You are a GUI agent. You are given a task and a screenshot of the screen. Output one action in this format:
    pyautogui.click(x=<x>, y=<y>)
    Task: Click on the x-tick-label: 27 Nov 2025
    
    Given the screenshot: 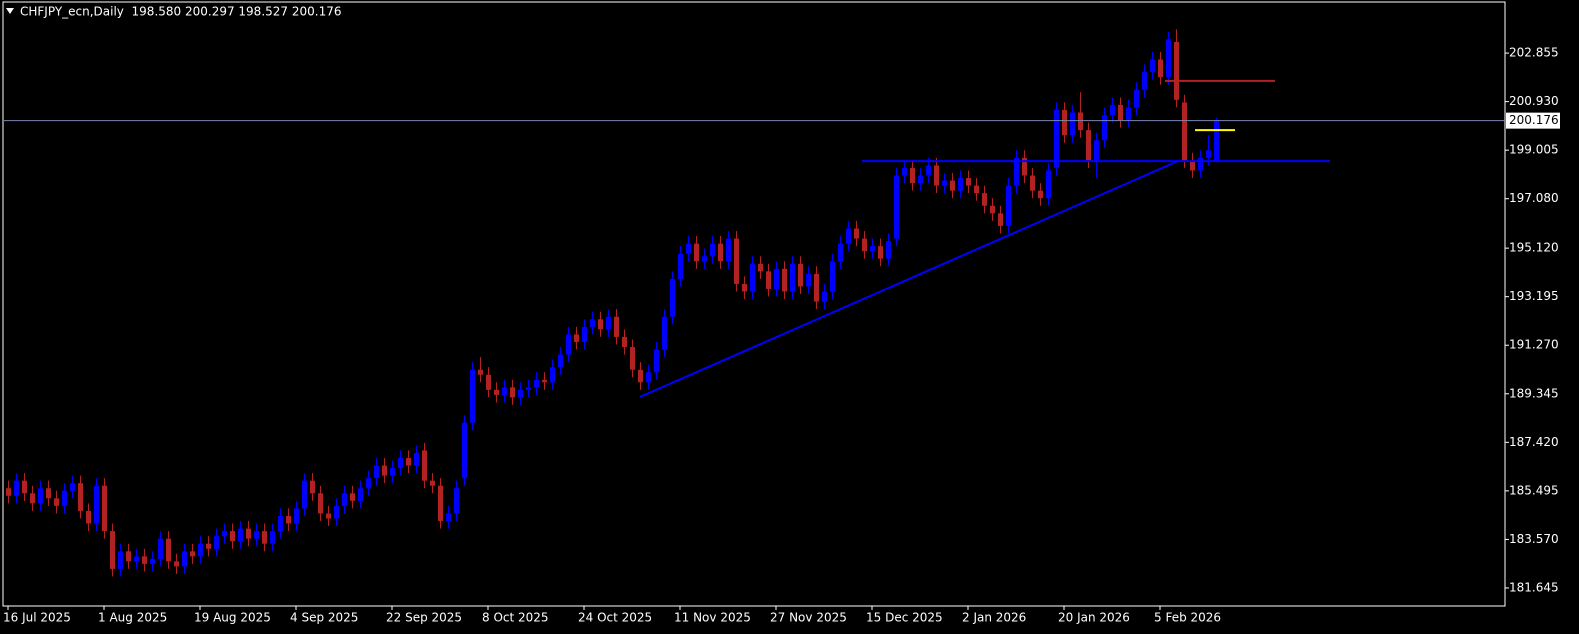 What is the action you would take?
    pyautogui.click(x=808, y=618)
    